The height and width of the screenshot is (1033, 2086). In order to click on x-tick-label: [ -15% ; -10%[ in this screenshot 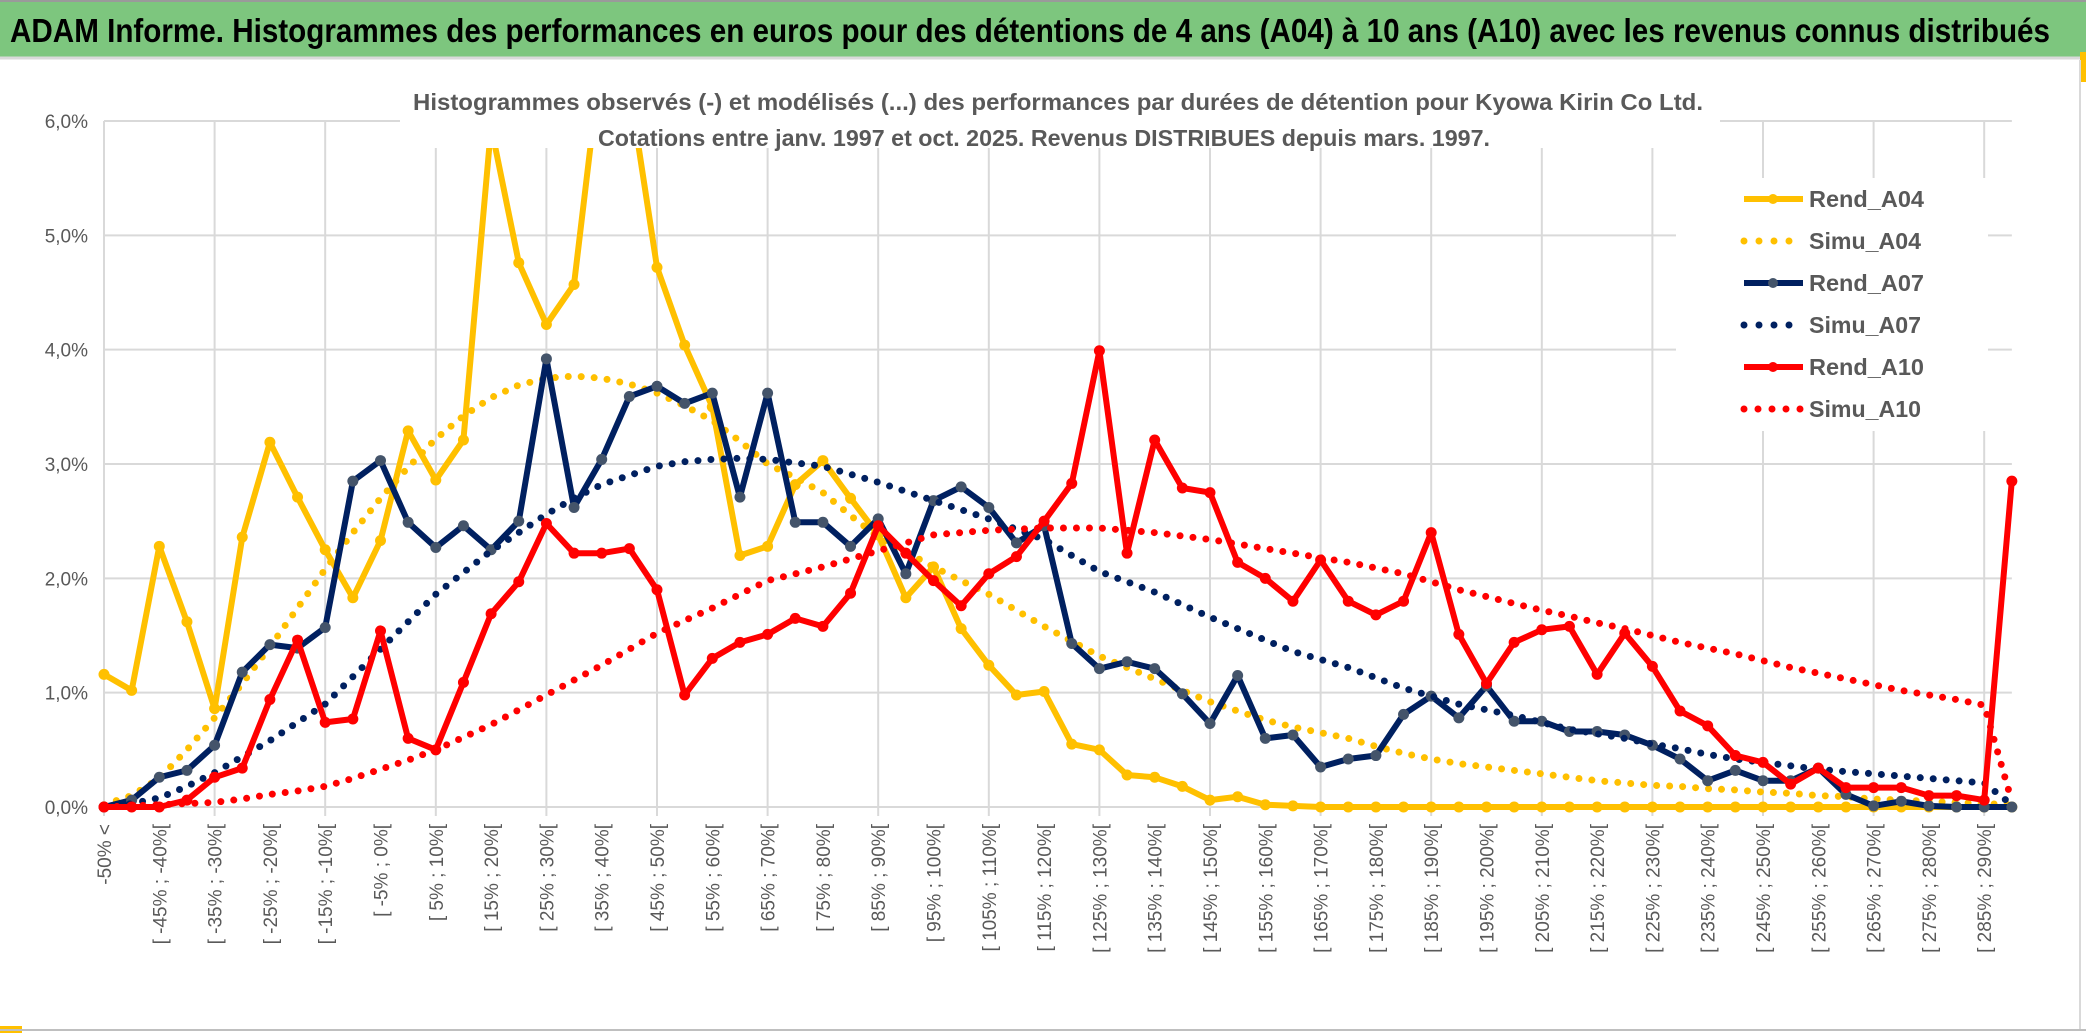, I will do `click(326, 883)`.